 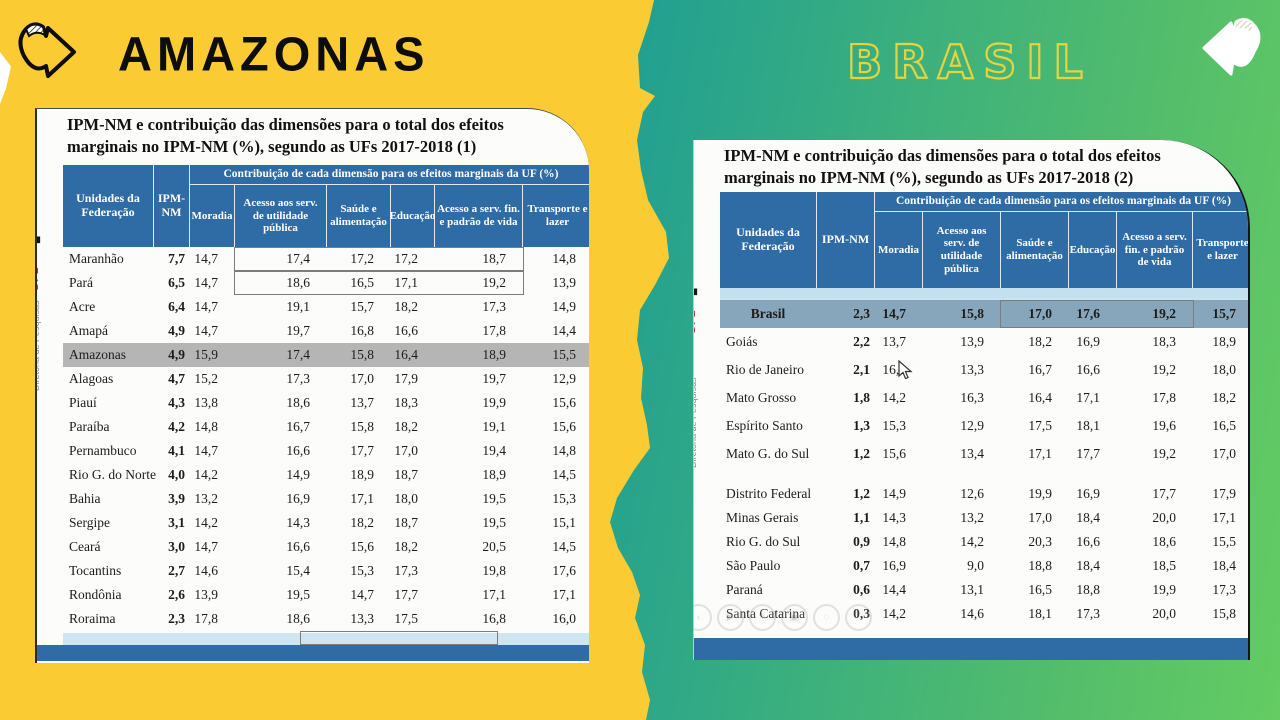 What do you see at coordinates (894, 517) in the screenshot?
I see `value-cell: 14,3` at bounding box center [894, 517].